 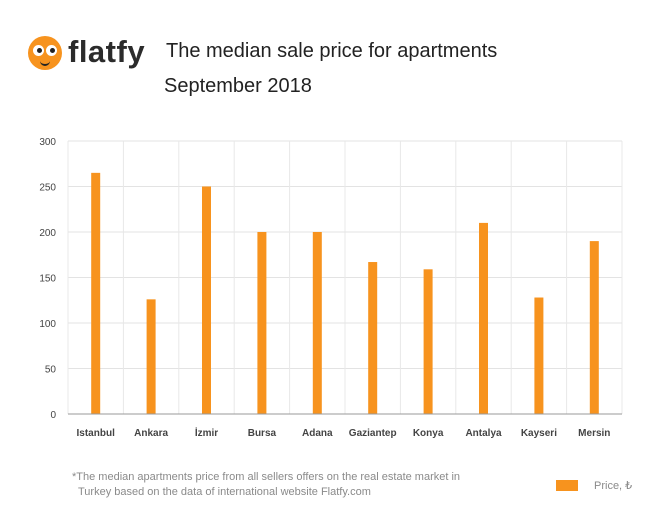 I want to click on y-tick-label: 0, so click(x=53, y=415).